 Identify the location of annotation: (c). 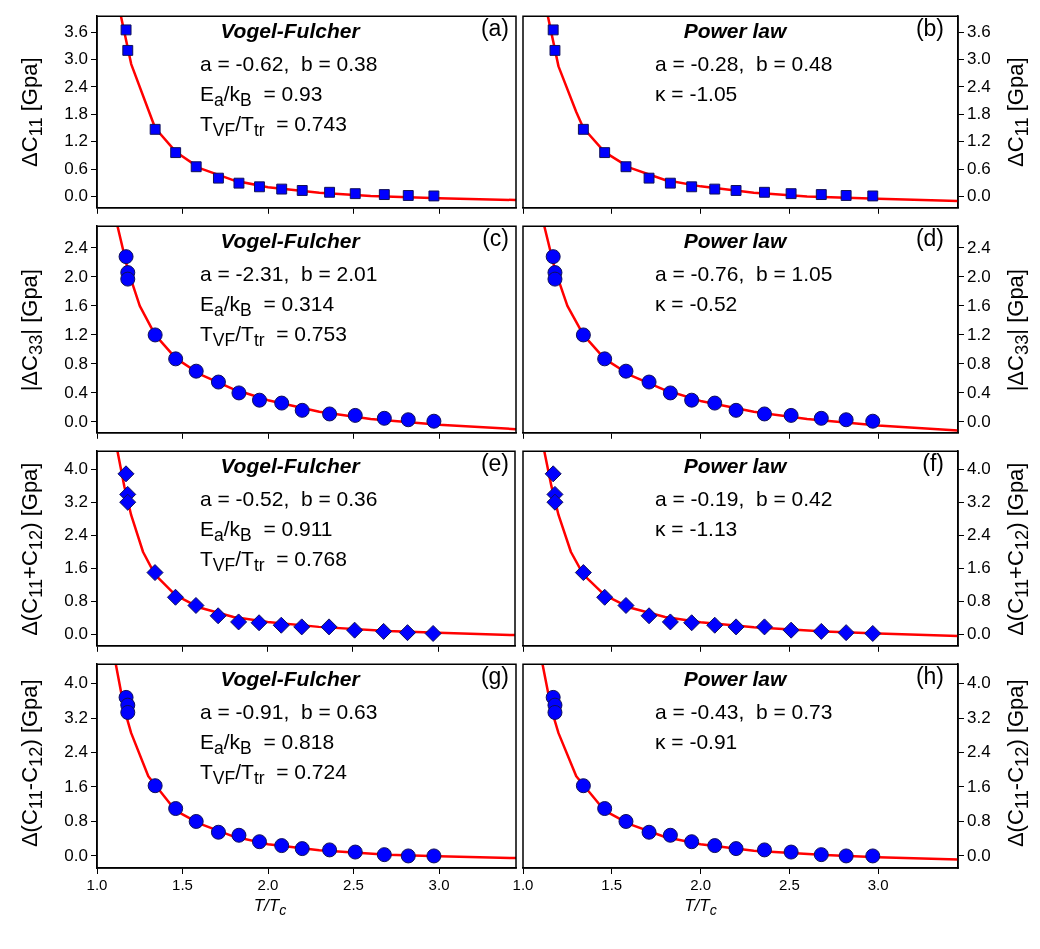
(495, 238).